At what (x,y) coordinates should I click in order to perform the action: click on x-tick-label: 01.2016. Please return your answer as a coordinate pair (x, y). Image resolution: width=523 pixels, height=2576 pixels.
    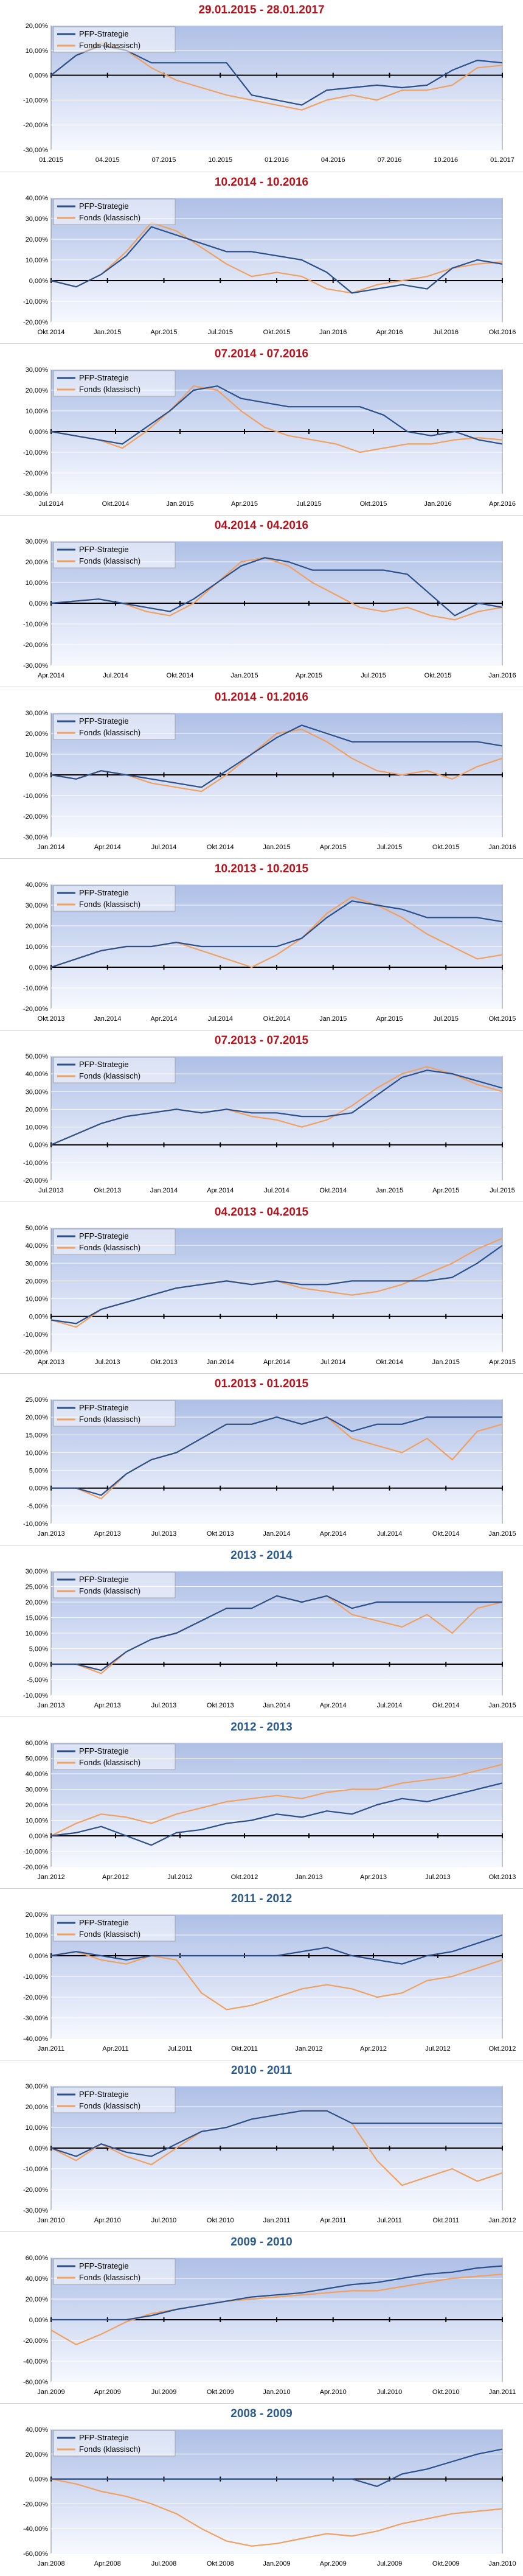
    Looking at the image, I should click on (277, 160).